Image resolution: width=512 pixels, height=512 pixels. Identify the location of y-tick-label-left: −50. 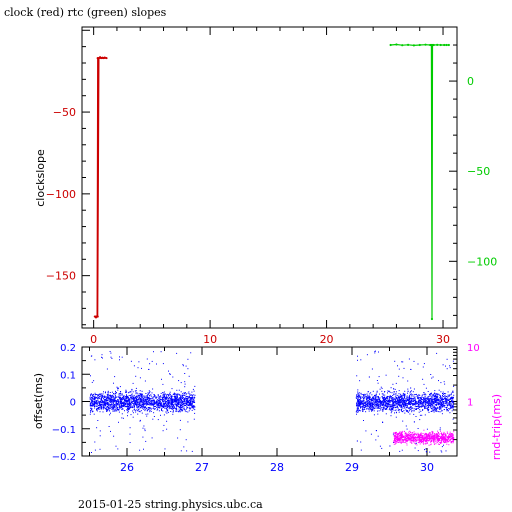
(64, 112).